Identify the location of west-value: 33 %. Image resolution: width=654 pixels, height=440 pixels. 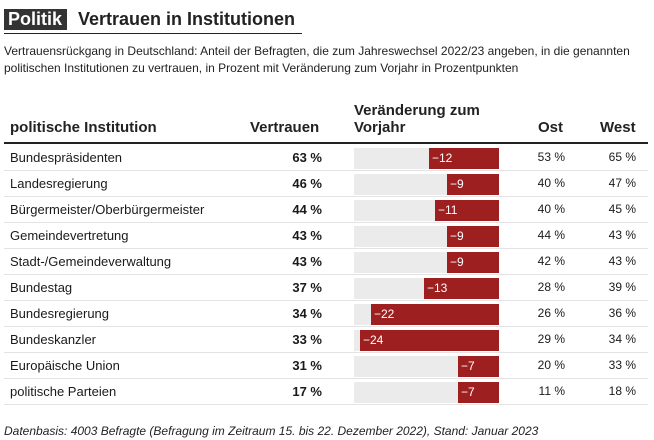
(622, 365).